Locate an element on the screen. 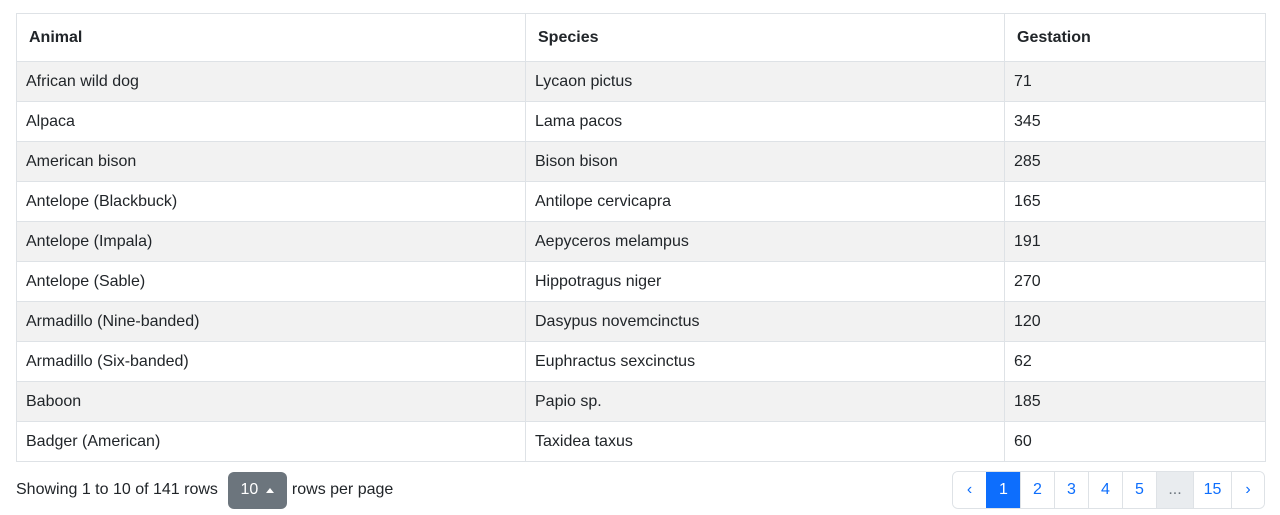 The image size is (1280, 515). cell-animal: Alpaca is located at coordinates (271, 121).